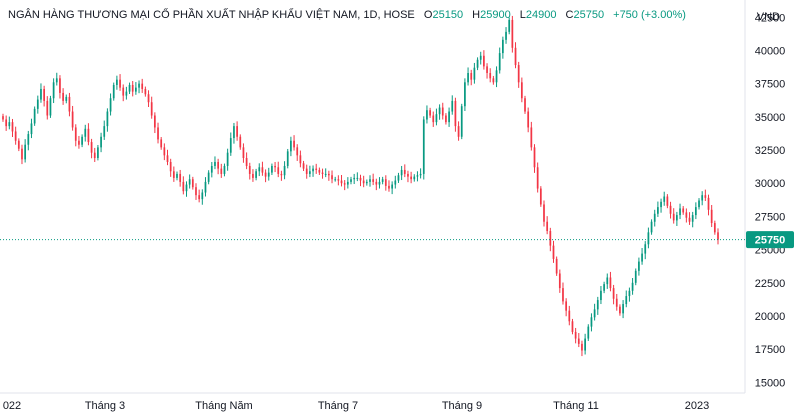 The image size is (800, 419). I want to click on last-price-tag-text: 25750, so click(770, 241).